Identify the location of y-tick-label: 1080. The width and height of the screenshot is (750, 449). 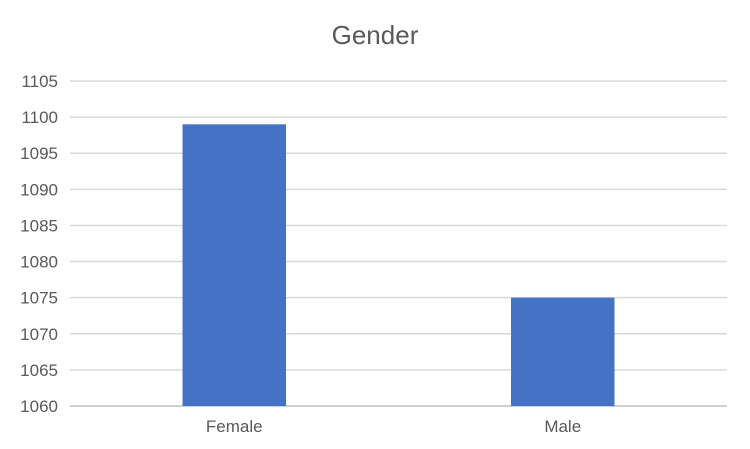
(39, 262).